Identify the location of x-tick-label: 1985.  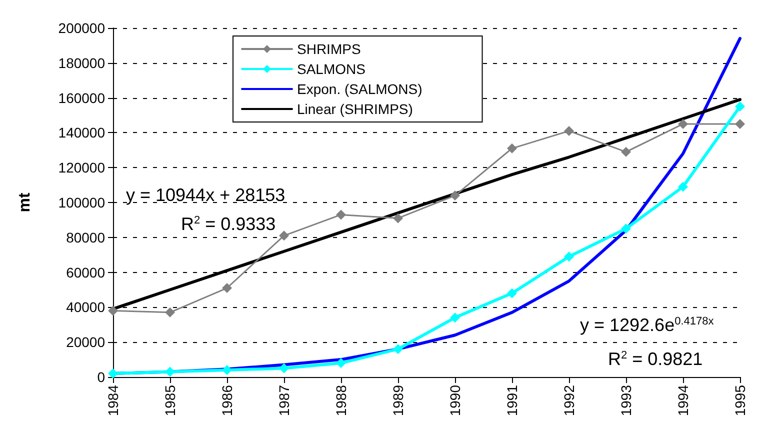
(170, 400).